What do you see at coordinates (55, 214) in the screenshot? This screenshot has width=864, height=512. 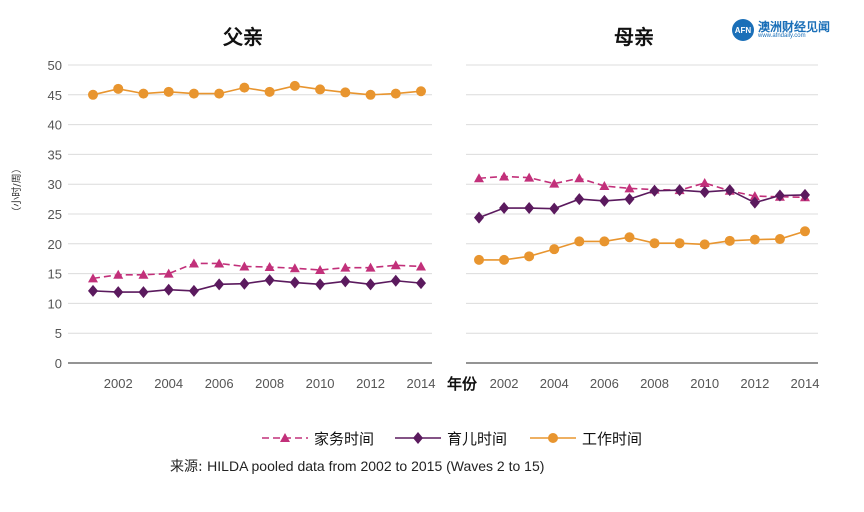 I see `y-tick-label: 25` at bounding box center [55, 214].